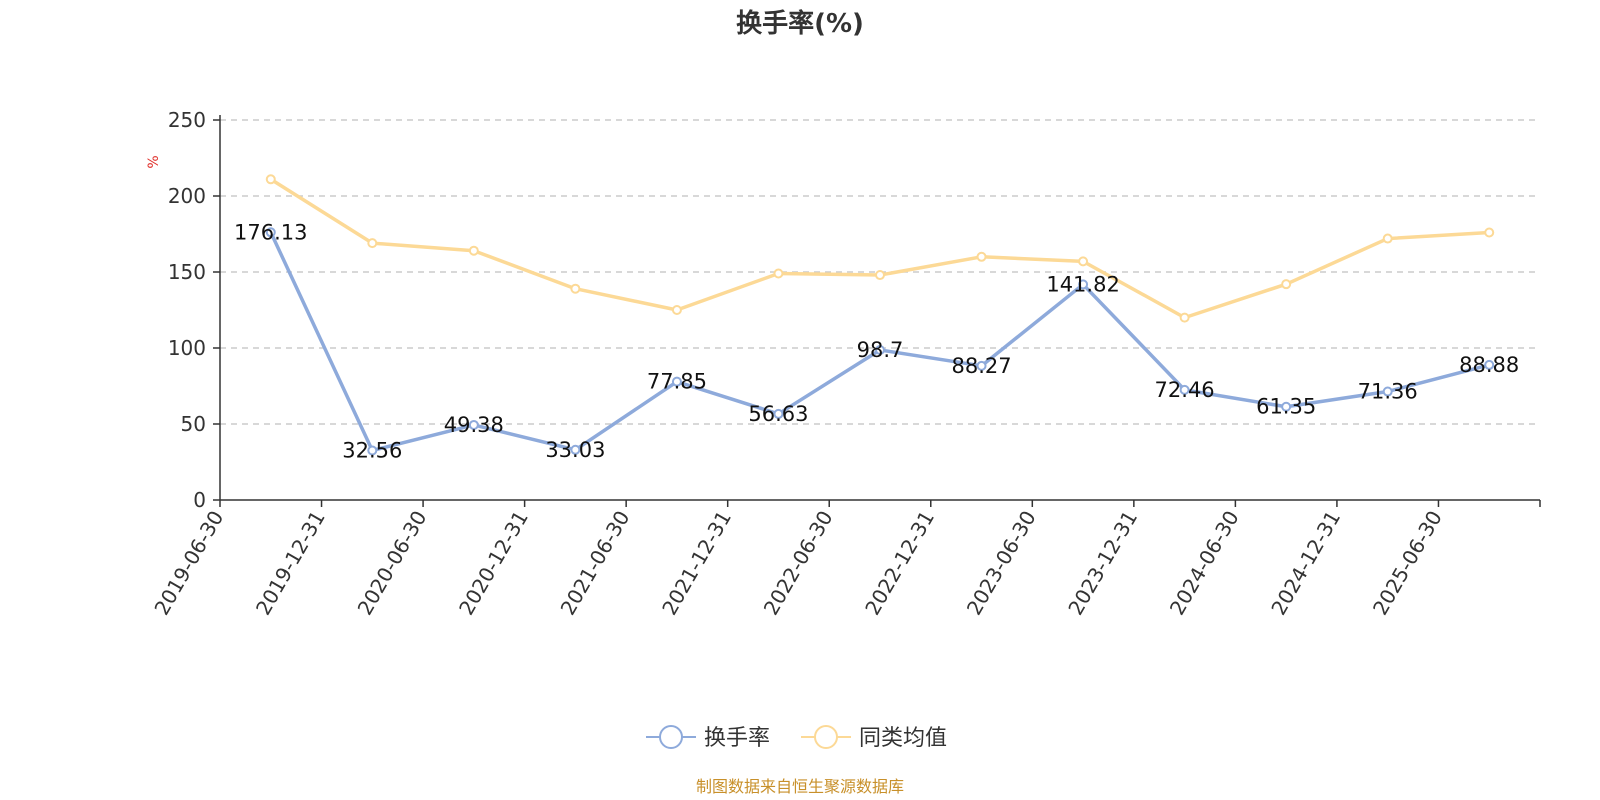 The width and height of the screenshot is (1600, 800). What do you see at coordinates (1001, 563) in the screenshot?
I see `x-tick-label: 2023-06-30` at bounding box center [1001, 563].